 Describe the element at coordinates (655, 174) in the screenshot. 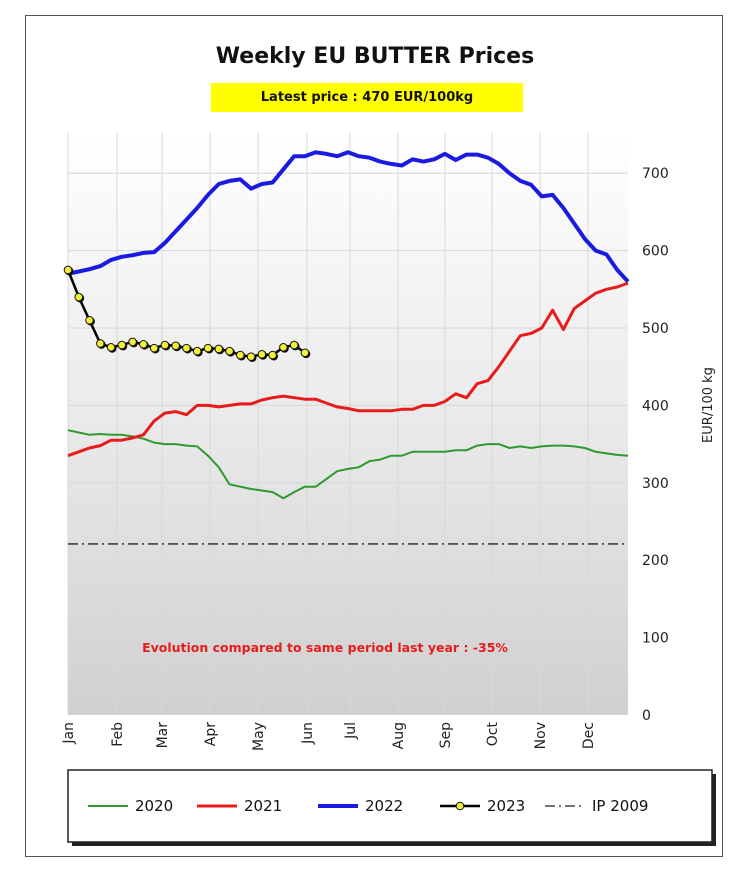

I see `y-tick-label: 700` at that location.